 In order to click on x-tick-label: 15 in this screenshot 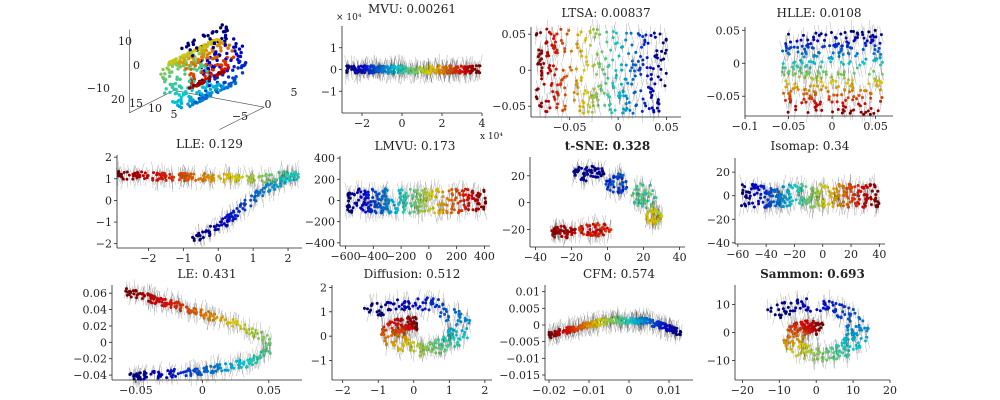, I will do `click(136, 103)`.